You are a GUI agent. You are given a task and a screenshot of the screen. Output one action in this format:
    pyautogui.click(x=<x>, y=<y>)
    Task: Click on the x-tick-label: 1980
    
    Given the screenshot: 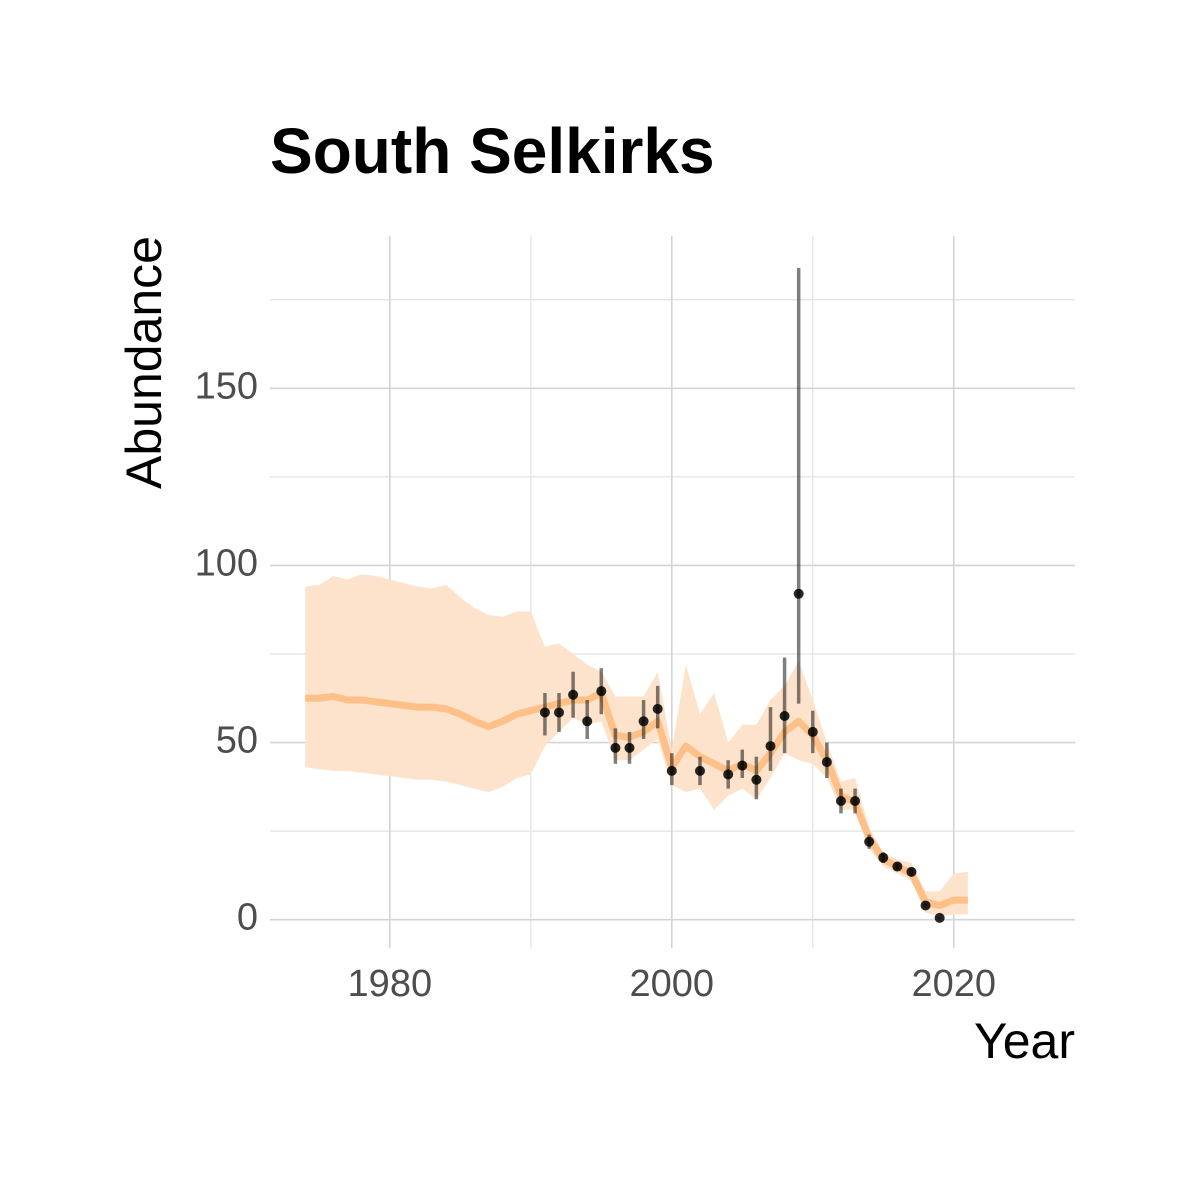 What is the action you would take?
    pyautogui.click(x=390, y=984)
    